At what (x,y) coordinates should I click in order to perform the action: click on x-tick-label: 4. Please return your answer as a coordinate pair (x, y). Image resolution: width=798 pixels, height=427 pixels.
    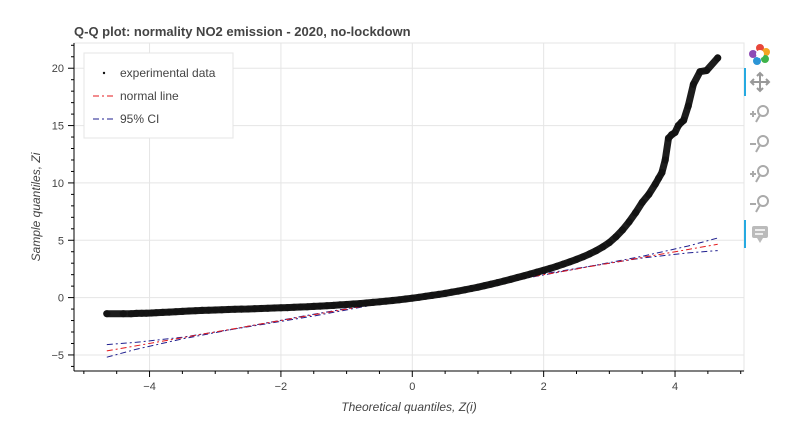
    Looking at the image, I should click on (675, 387).